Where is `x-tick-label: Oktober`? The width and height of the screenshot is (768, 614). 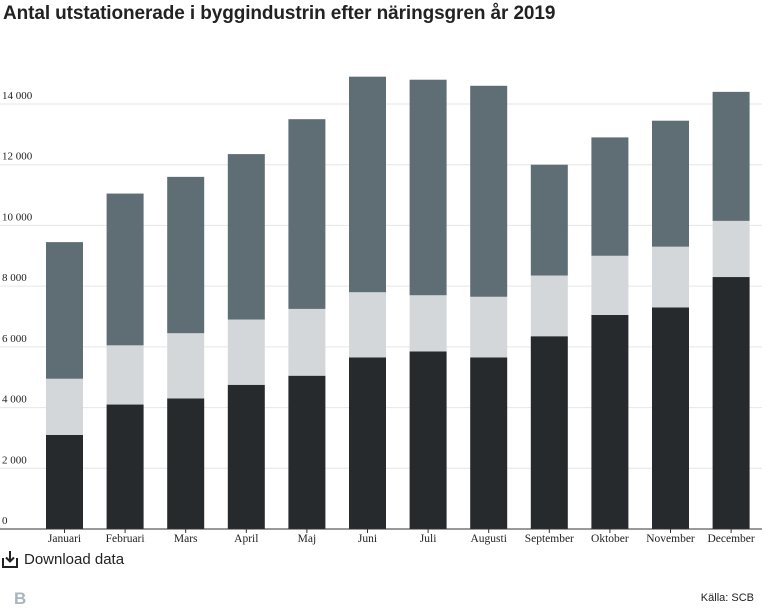 x-tick-label: Oktober is located at coordinates (610, 539).